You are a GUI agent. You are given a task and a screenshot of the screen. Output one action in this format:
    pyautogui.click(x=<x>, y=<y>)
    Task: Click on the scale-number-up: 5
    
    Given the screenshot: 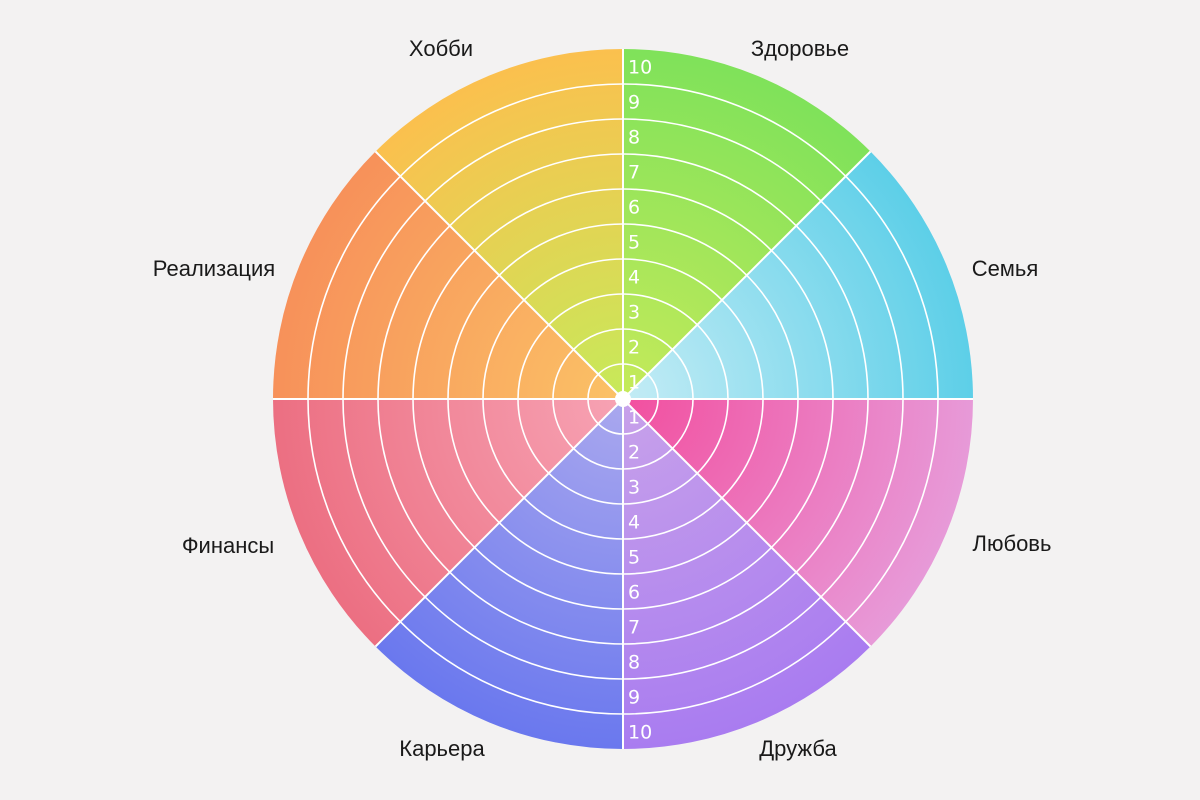 What is the action you would take?
    pyautogui.click(x=634, y=243)
    